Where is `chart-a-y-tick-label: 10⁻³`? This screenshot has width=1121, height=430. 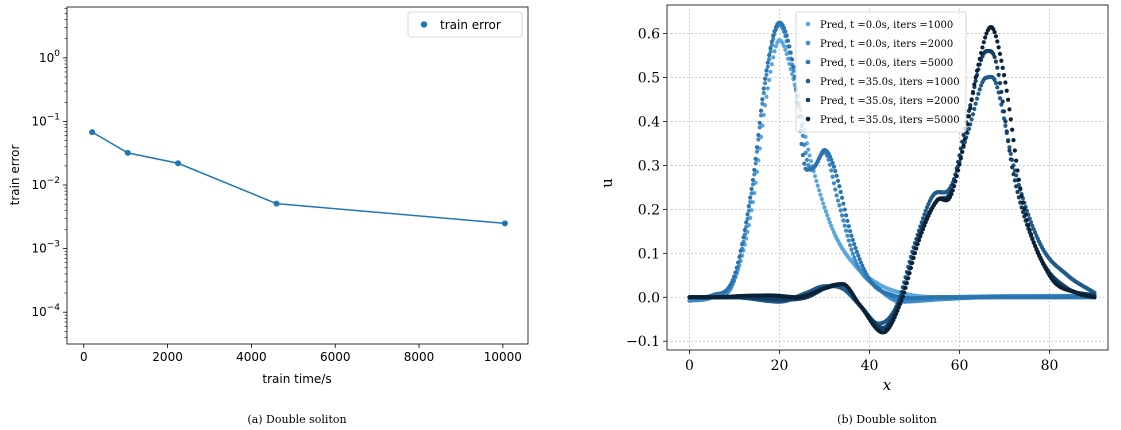
chart-a-y-tick-label: 10⁻³ is located at coordinates (45, 248).